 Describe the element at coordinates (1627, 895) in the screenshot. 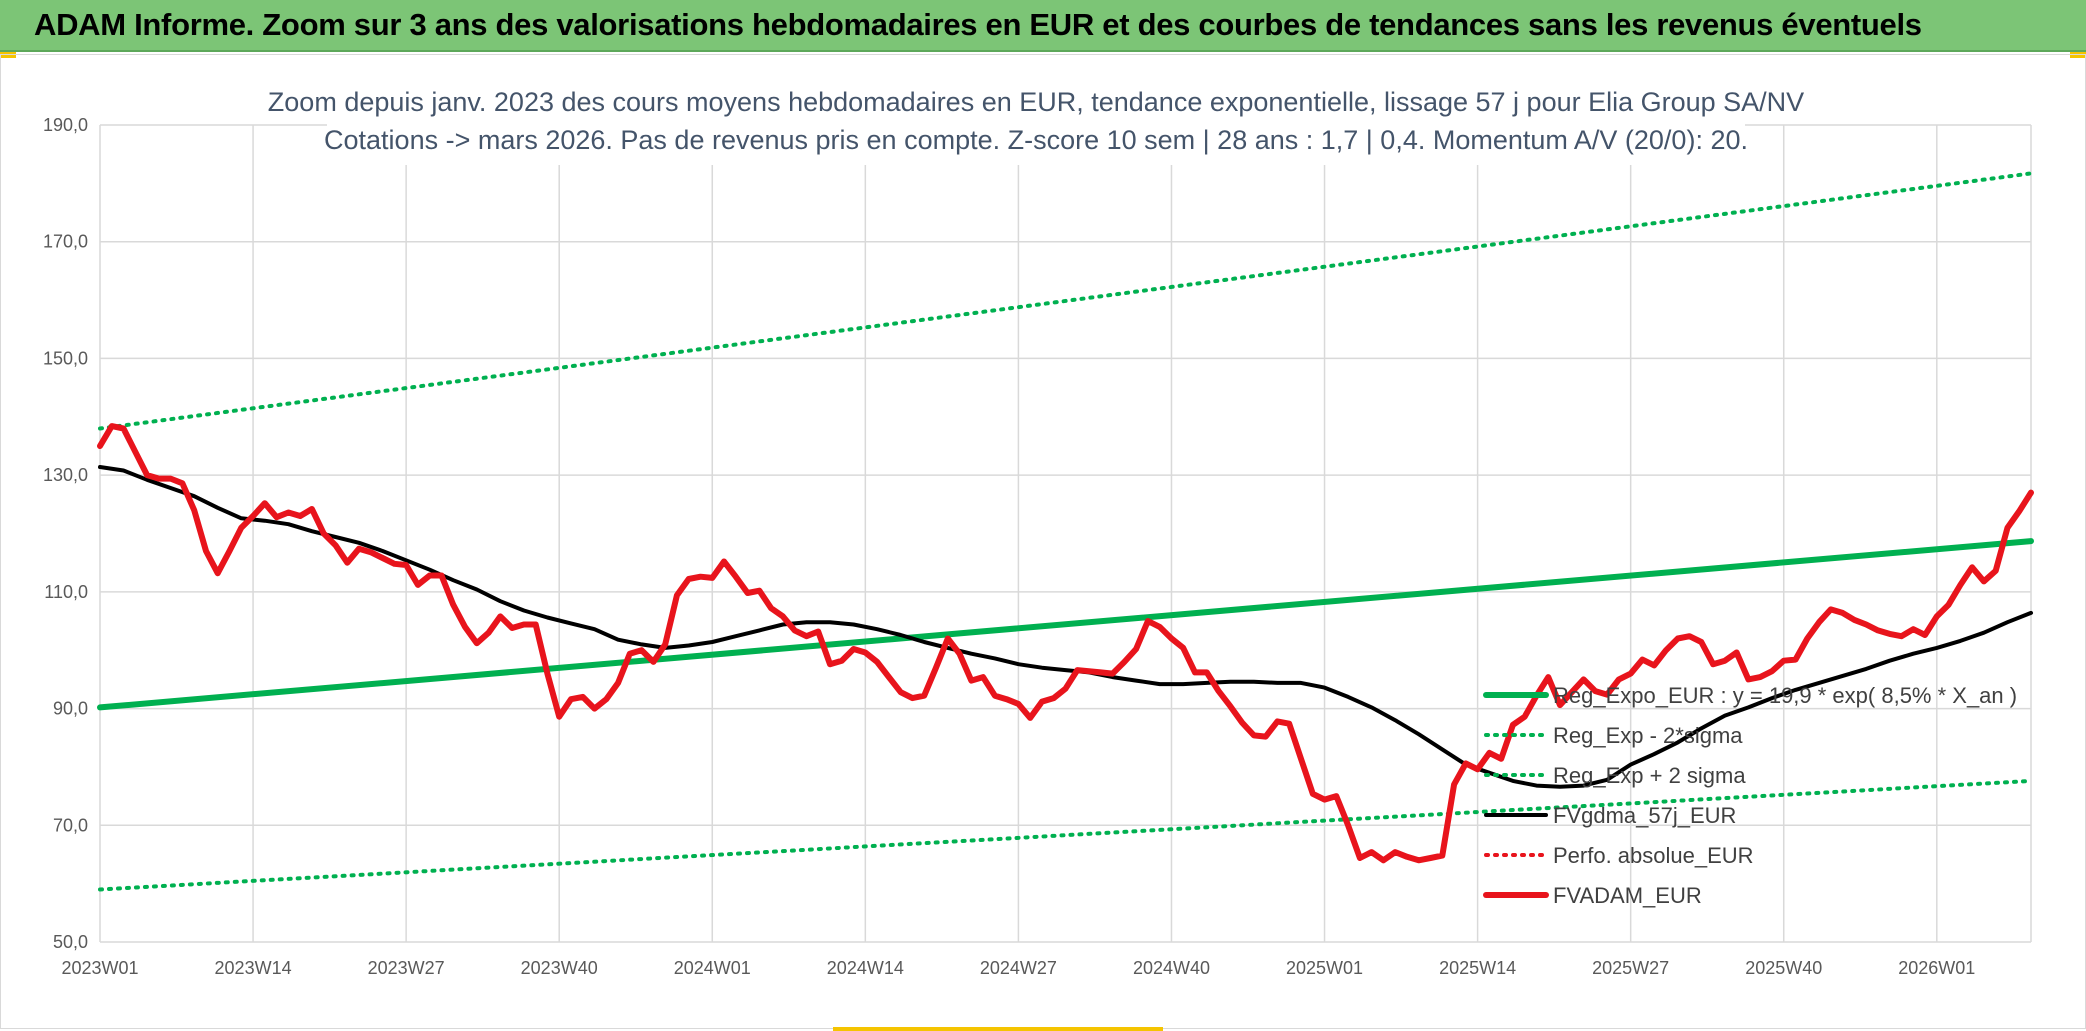

I see `legend-label: FVADAM_EUR` at that location.